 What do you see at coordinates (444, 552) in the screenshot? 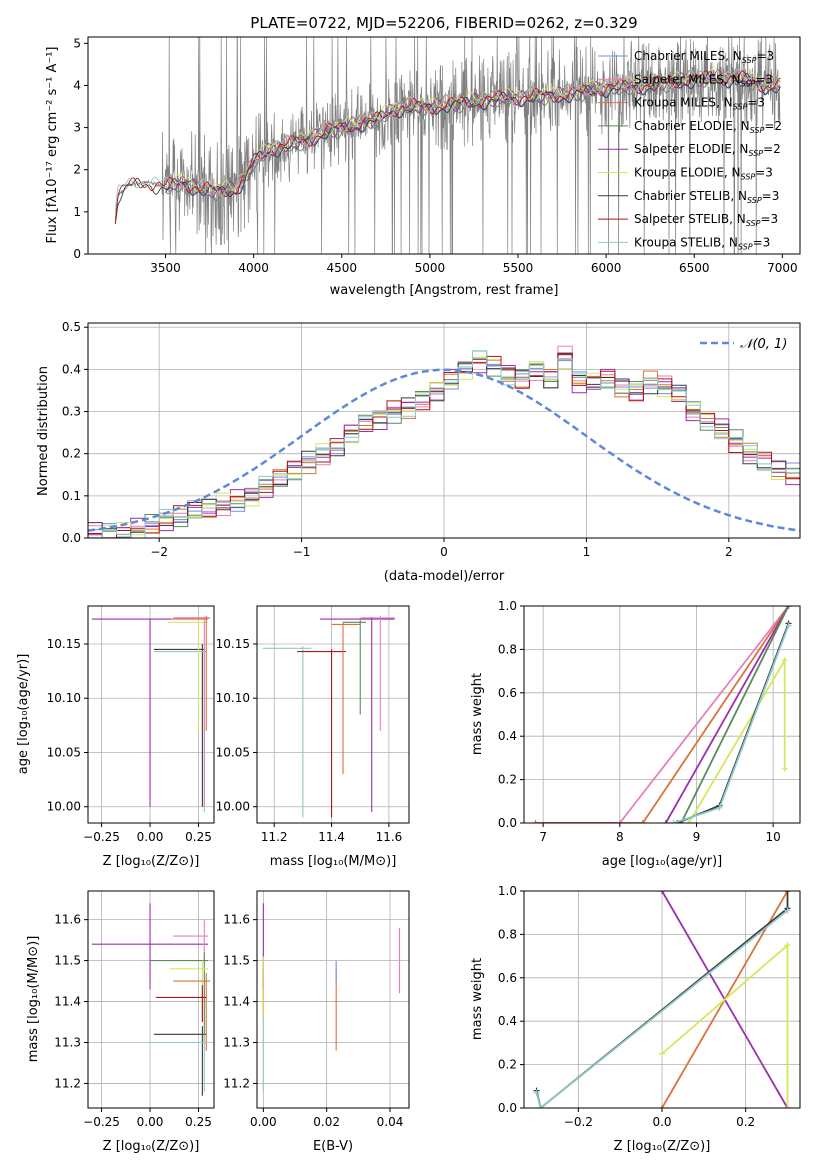
I see `res-xtick-label: 0` at bounding box center [444, 552].